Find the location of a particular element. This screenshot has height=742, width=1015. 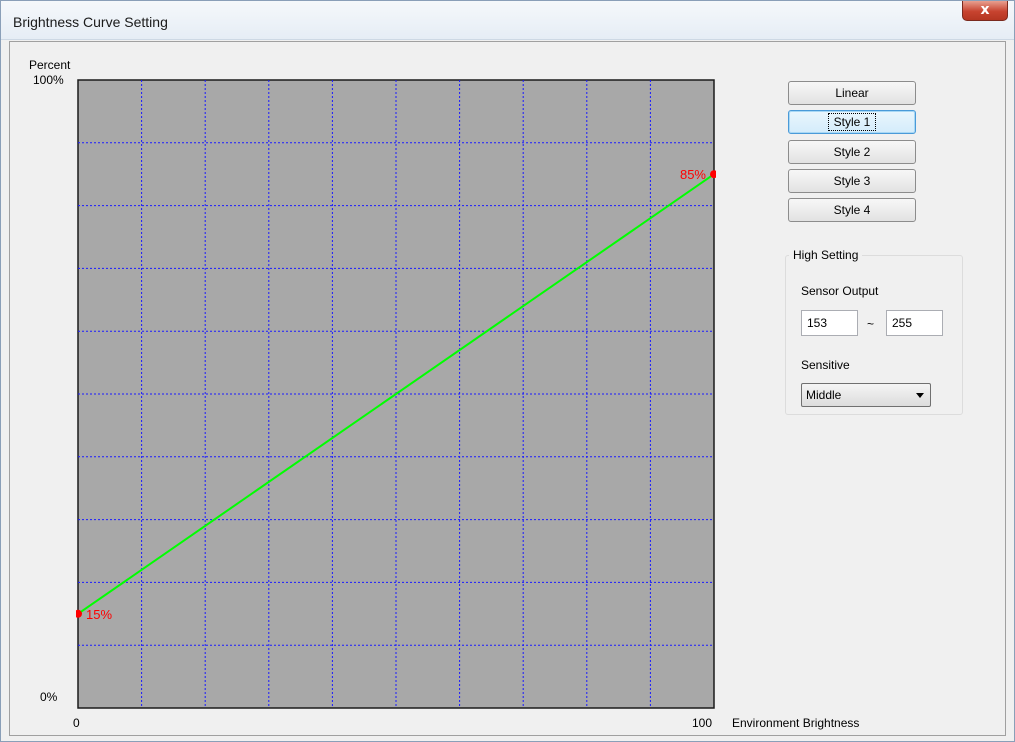

style-button-label: Linear is located at coordinates (852, 93).